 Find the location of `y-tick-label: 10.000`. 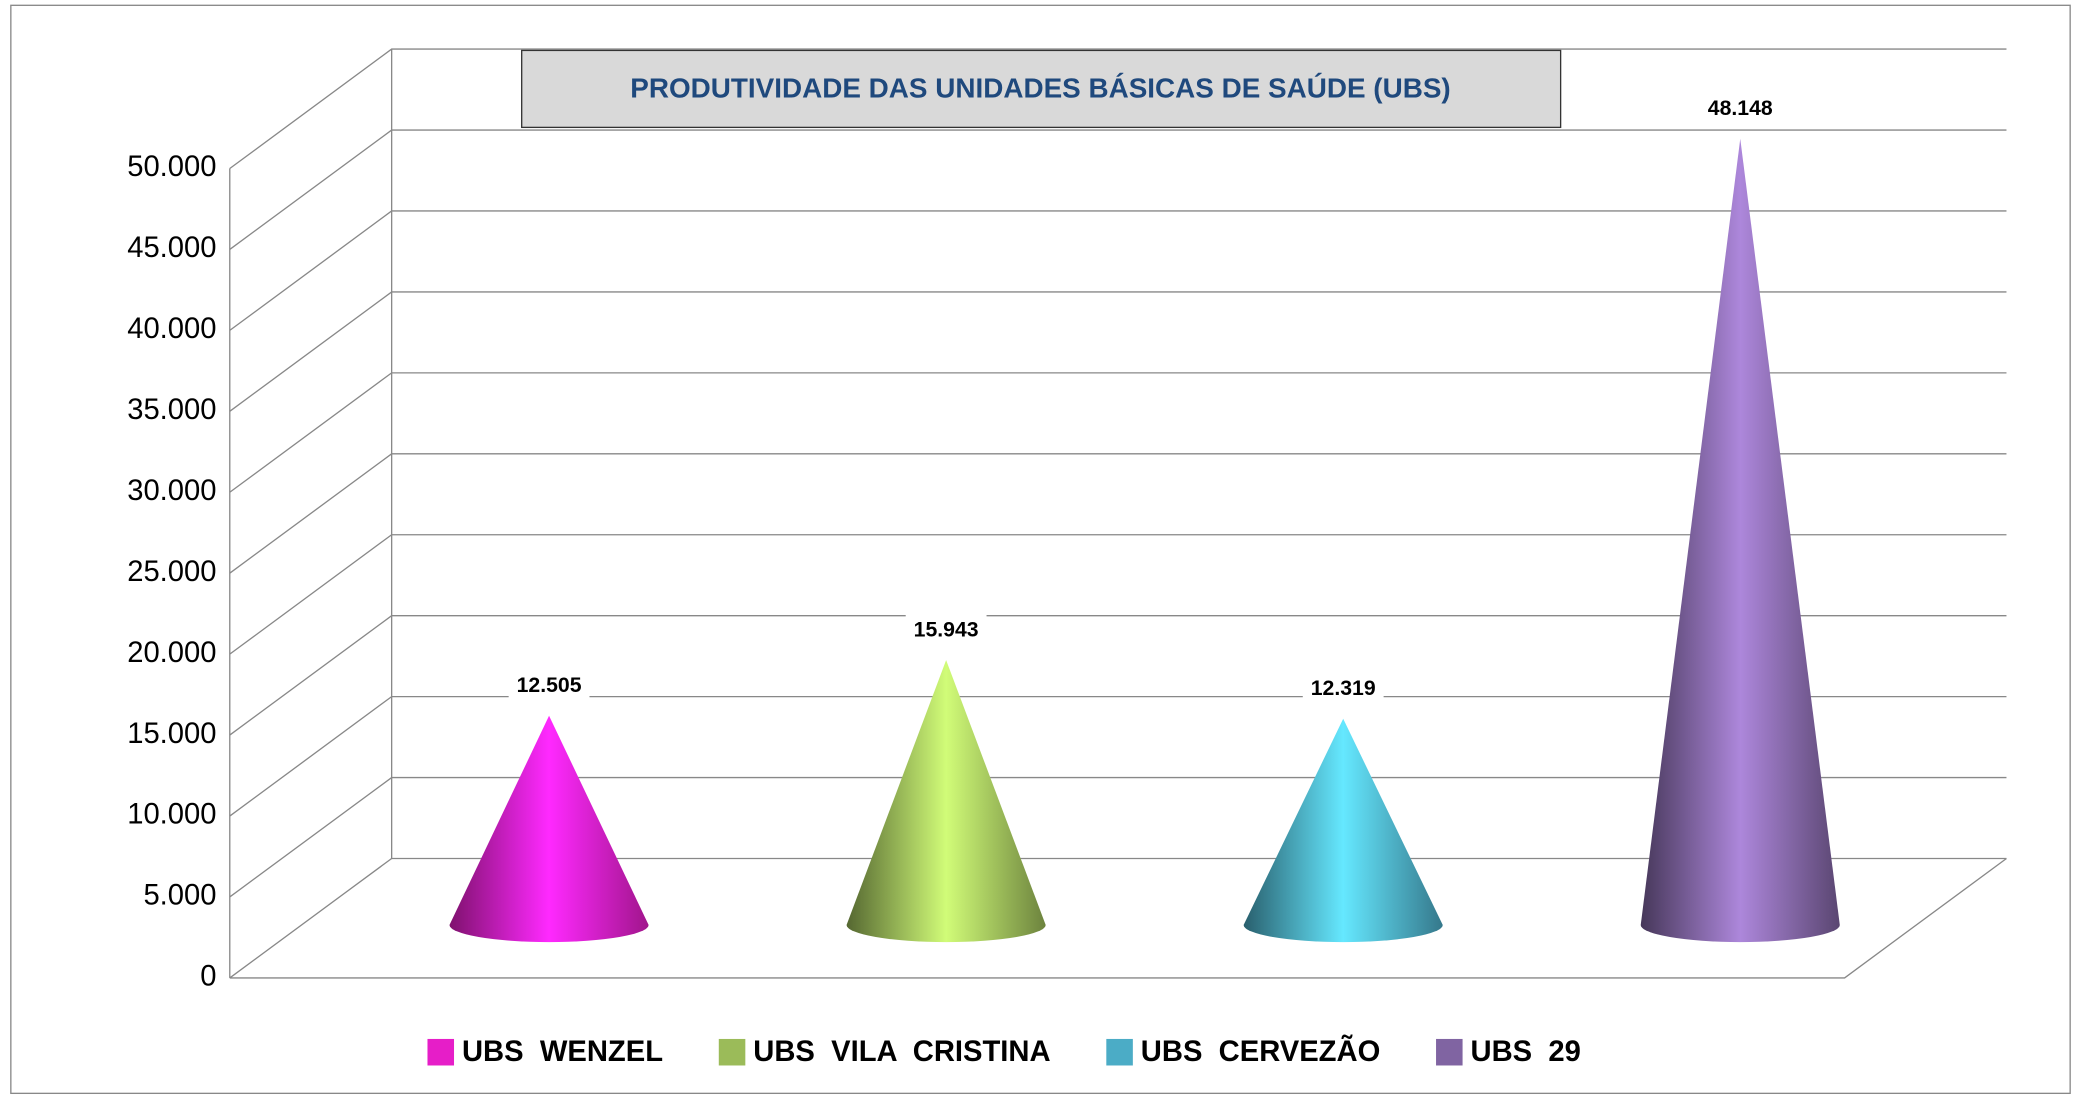

y-tick-label: 10.000 is located at coordinates (171, 815).